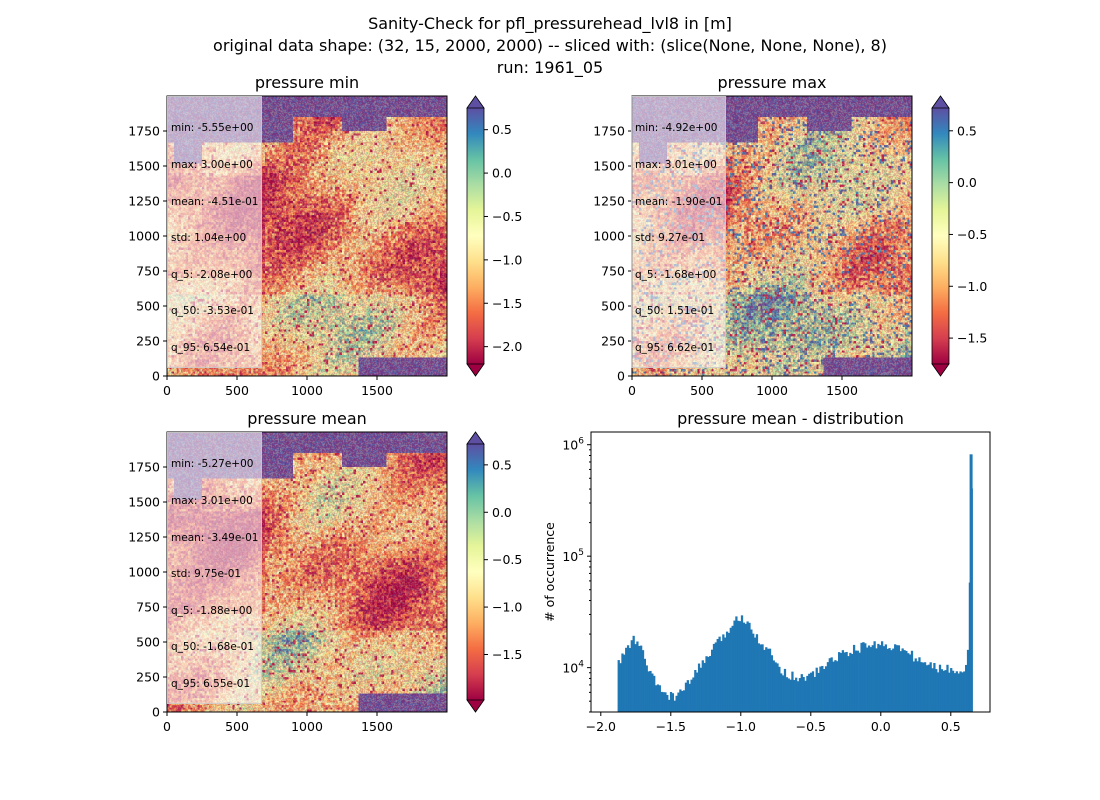 The width and height of the screenshot is (1100, 800). I want to click on colorbar-tick-label: 0.0, so click(502, 512).